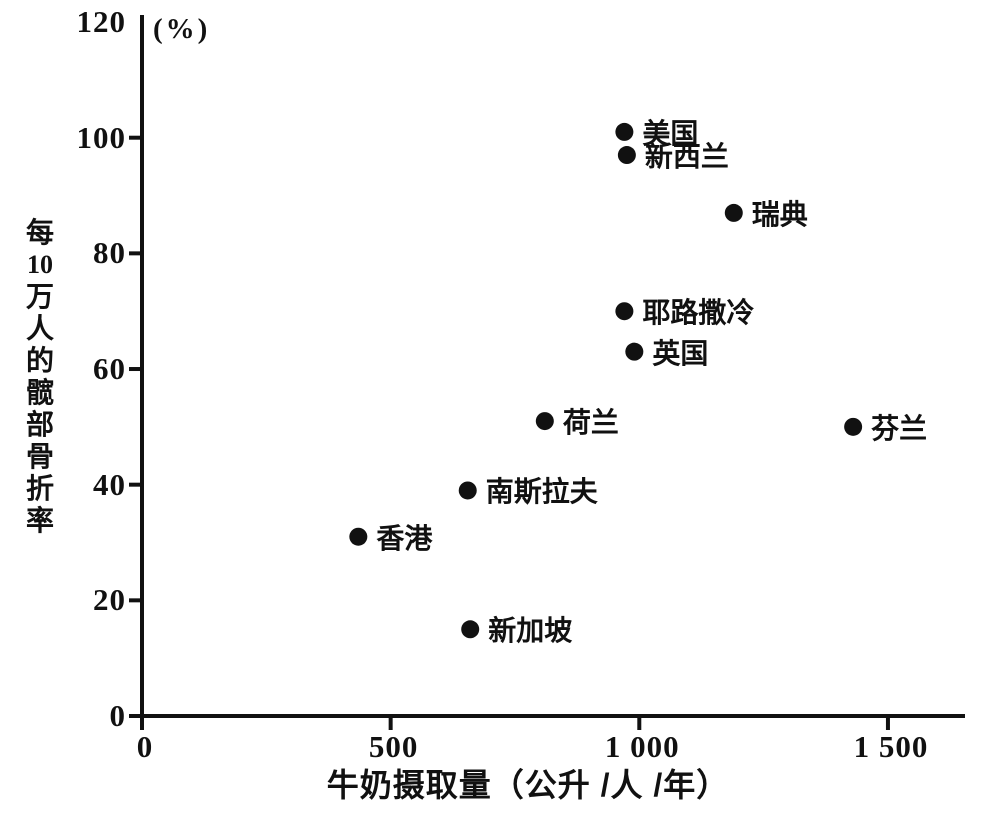 The width and height of the screenshot is (1000, 820). Describe the element at coordinates (40, 264) in the screenshot. I see `y-axis-title-char: 10` at that location.